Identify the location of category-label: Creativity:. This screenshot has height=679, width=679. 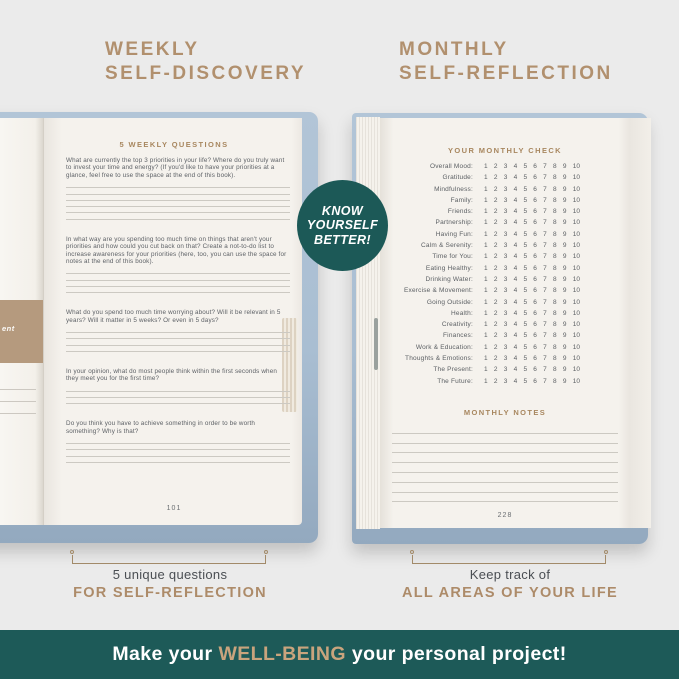
(457, 325).